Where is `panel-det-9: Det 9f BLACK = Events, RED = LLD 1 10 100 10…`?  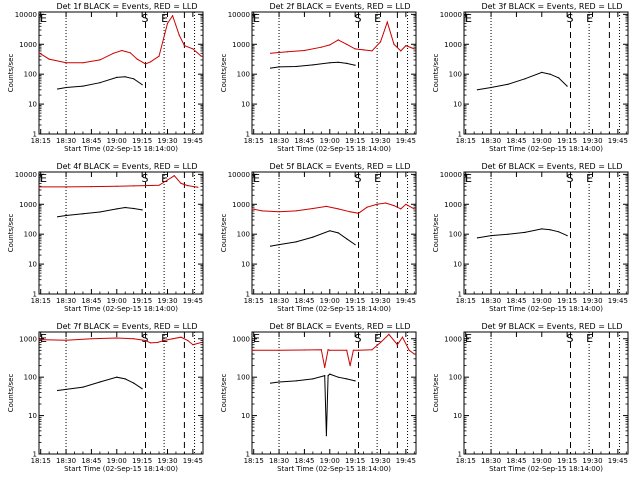 panel-det-9: Det 9f BLACK = Events, RED = LLD 1 10 100 10… is located at coordinates (530, 397).